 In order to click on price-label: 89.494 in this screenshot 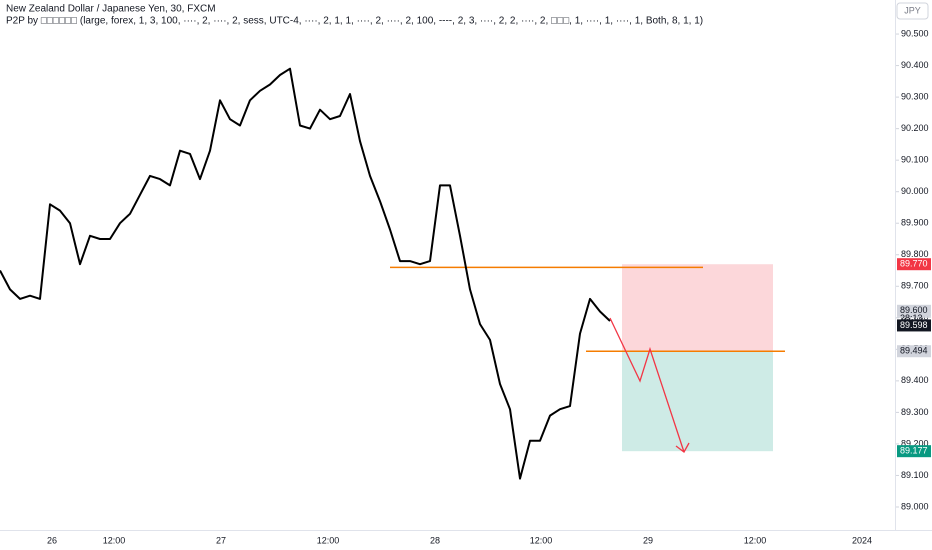, I will do `click(914, 351)`.